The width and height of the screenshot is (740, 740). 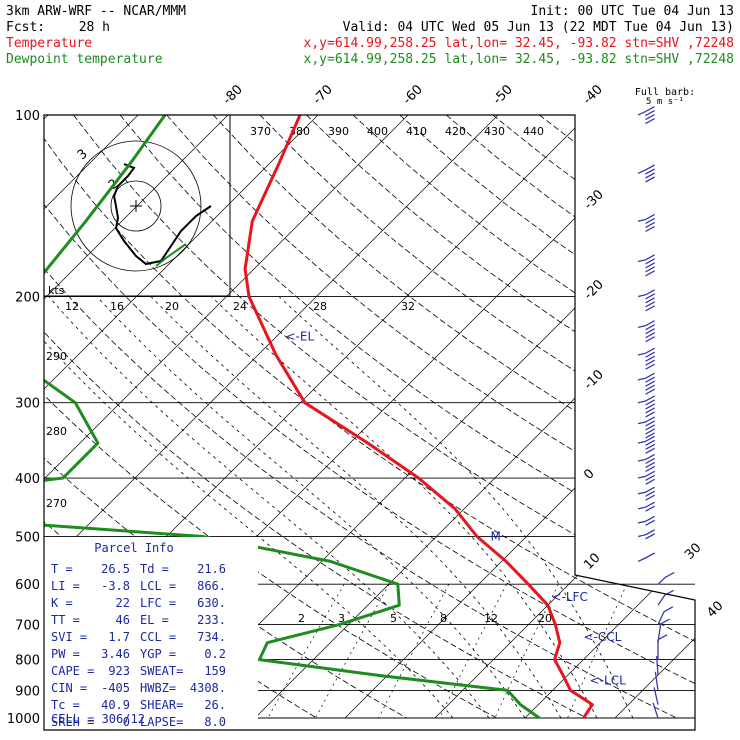 What do you see at coordinates (211, 603) in the screenshot?
I see `parcel-param-value: 630.` at bounding box center [211, 603].